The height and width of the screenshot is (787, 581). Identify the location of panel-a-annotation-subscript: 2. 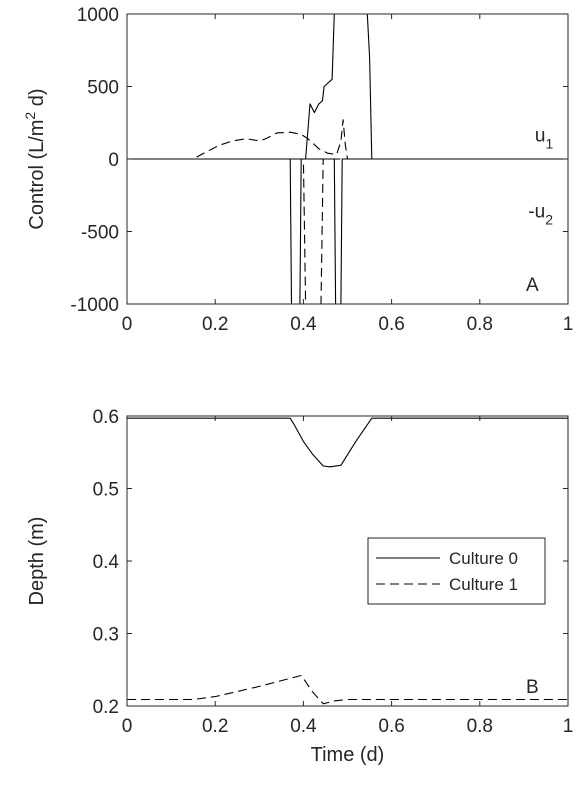
(549, 219).